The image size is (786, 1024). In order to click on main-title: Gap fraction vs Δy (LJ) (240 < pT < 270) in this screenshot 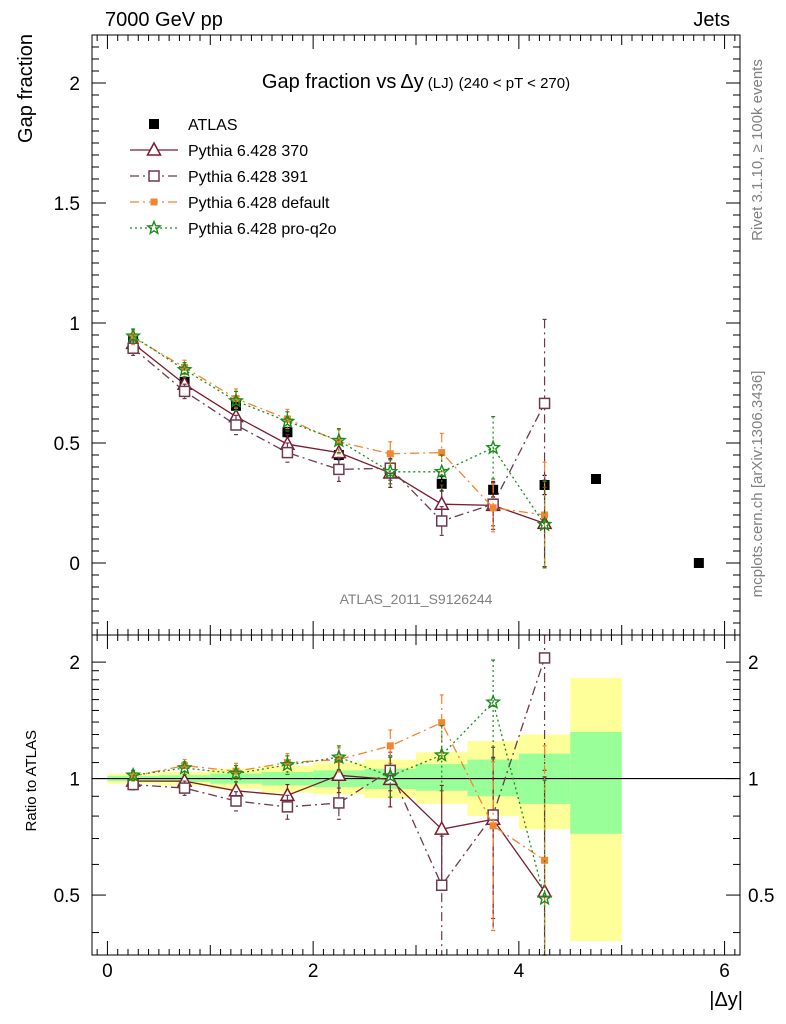, I will do `click(416, 82)`.